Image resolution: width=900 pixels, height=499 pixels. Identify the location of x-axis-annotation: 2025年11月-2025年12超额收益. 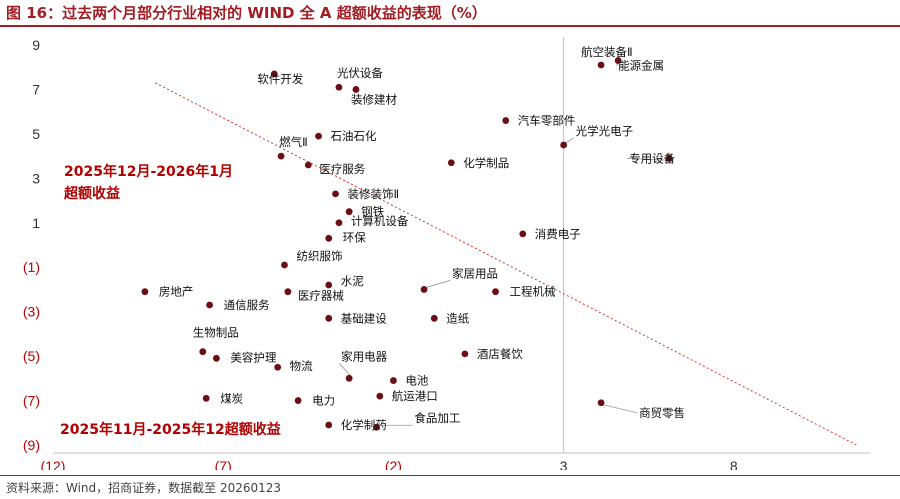
(170, 429).